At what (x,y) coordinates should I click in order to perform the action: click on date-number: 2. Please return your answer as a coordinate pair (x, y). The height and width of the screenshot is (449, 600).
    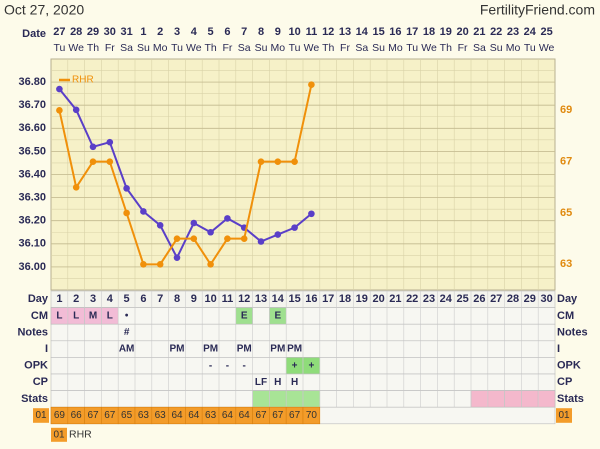
    Looking at the image, I should click on (160, 32).